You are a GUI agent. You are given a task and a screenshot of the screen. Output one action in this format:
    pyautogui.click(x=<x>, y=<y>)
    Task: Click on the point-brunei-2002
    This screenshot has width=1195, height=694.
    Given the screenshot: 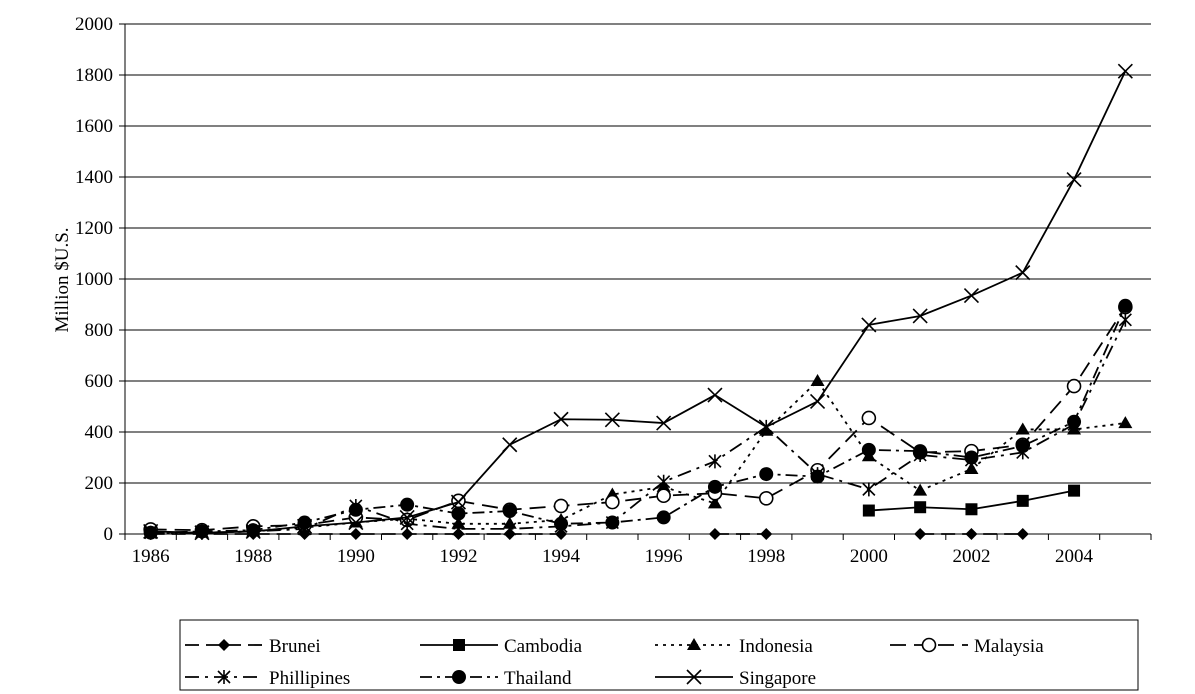 What is the action you would take?
    pyautogui.click(x=971, y=534)
    